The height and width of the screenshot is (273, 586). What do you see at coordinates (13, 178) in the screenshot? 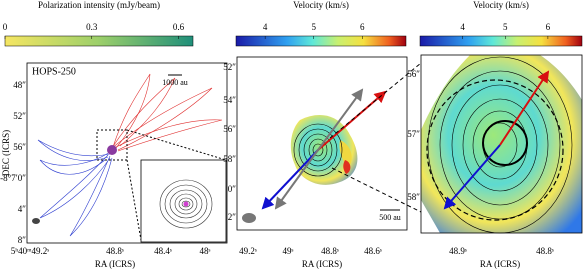
I see `y-tick-label: -8°7′0″` at bounding box center [13, 178].